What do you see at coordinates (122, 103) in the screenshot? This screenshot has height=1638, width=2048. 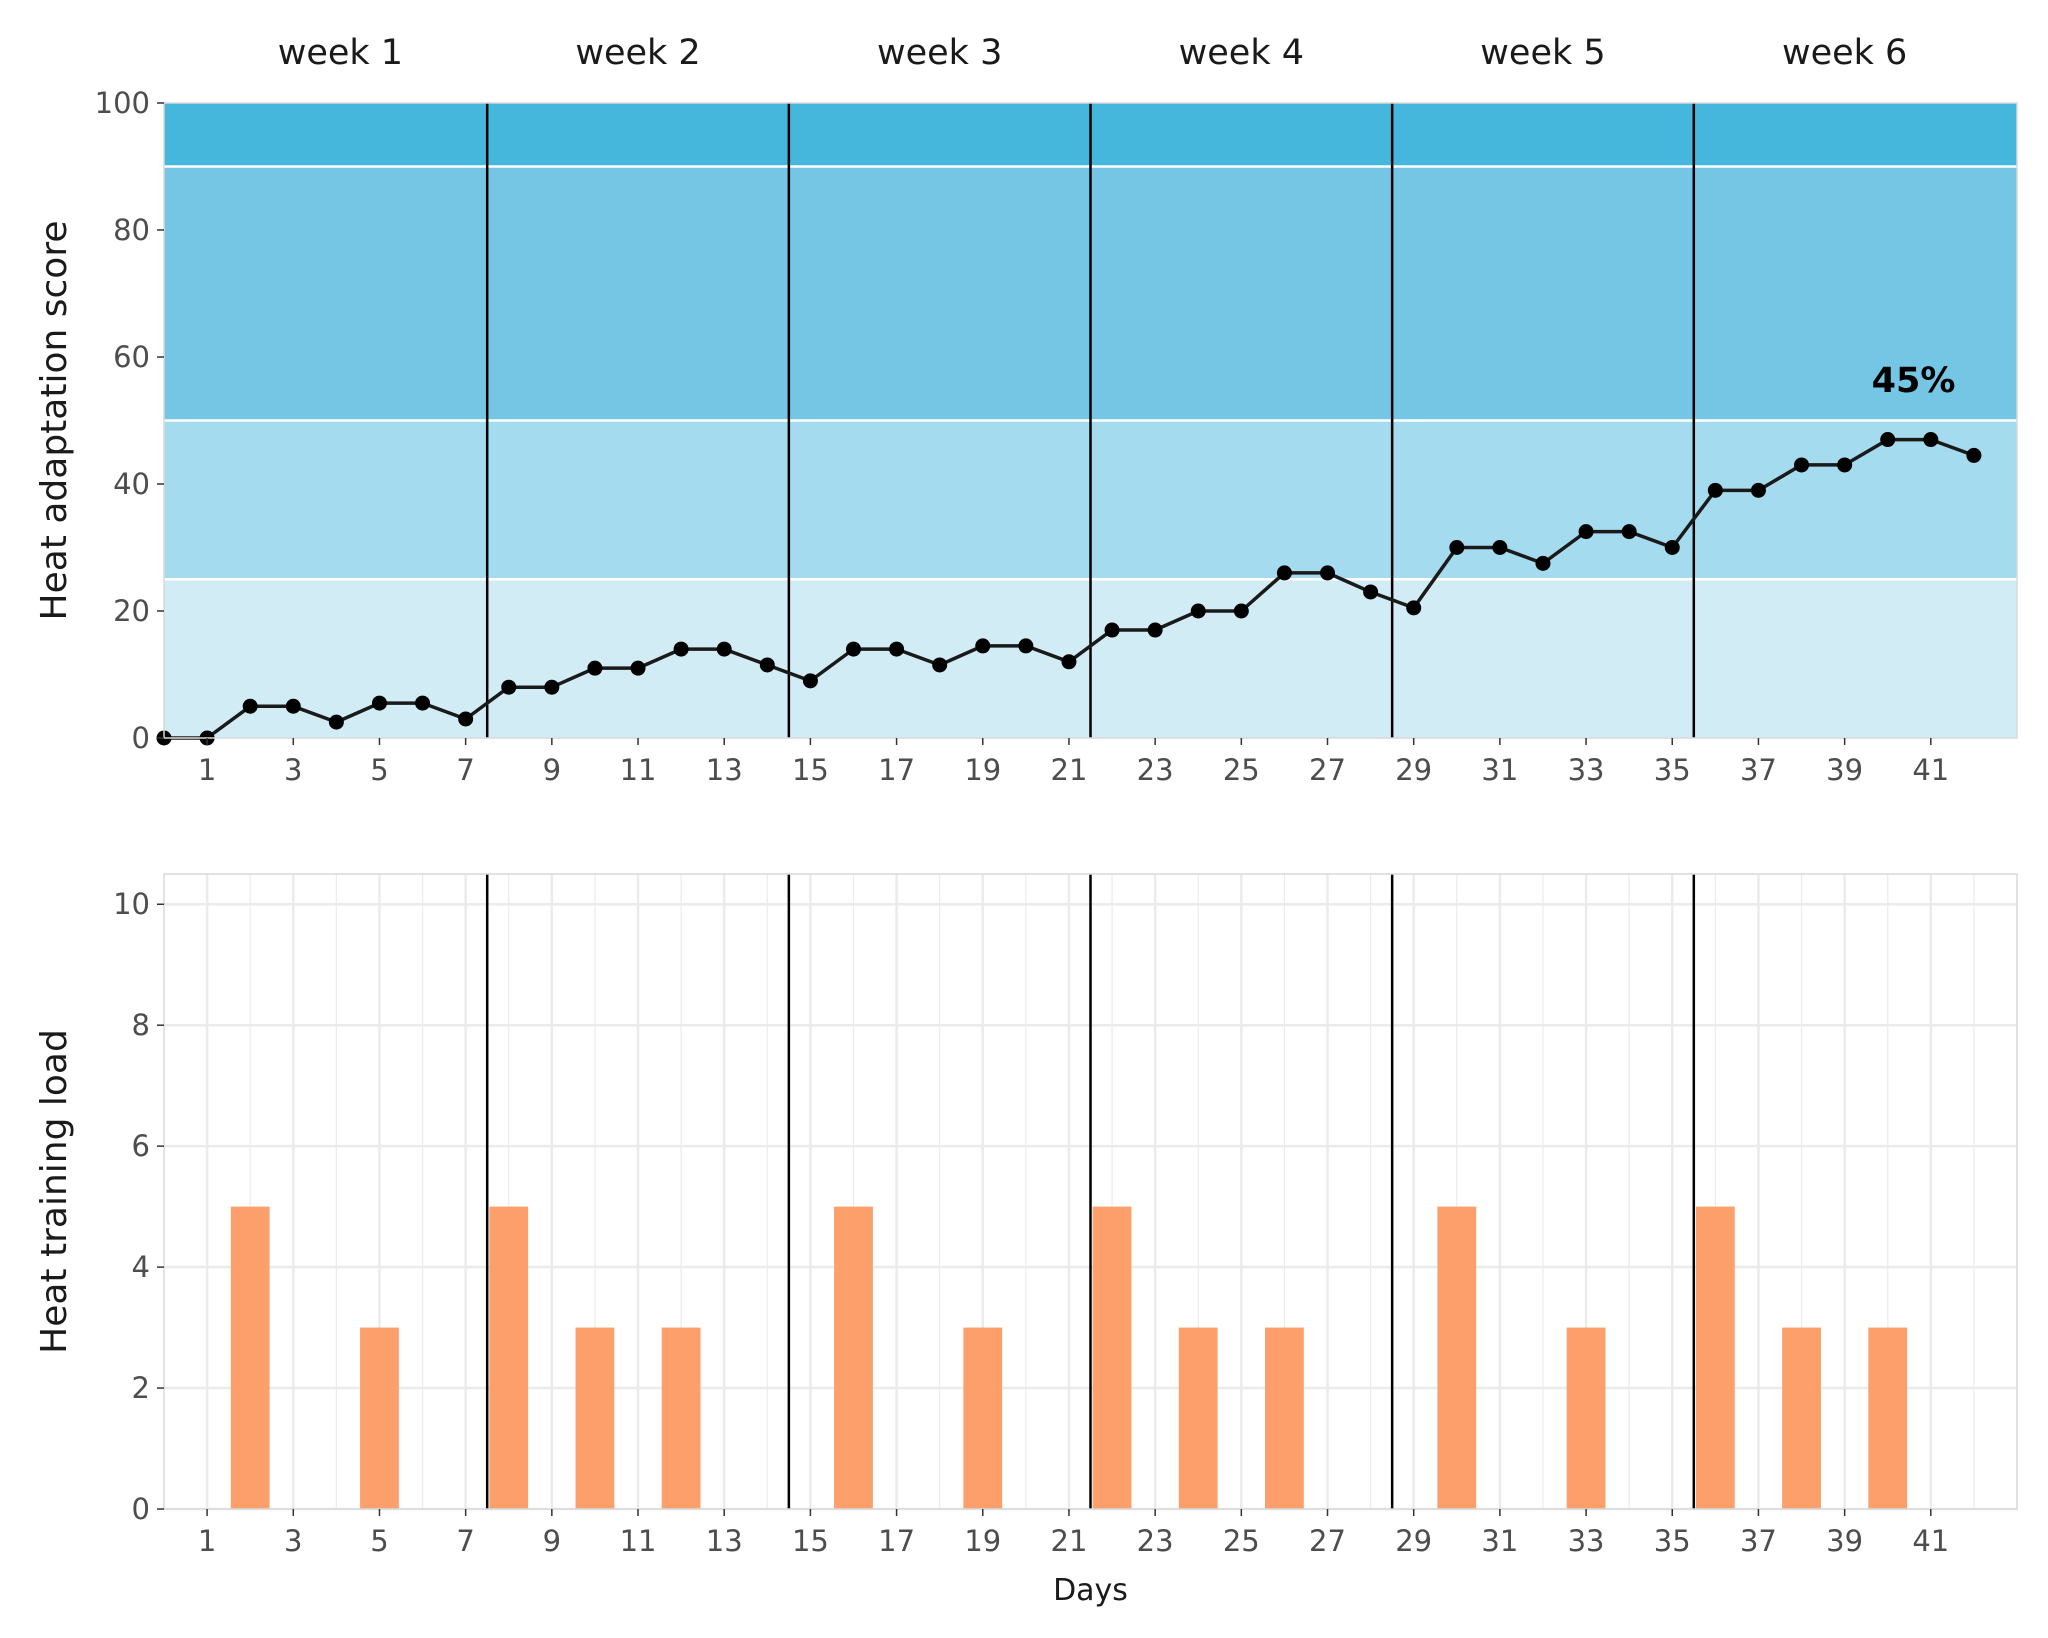 I see `y-tick-label: 100` at bounding box center [122, 103].